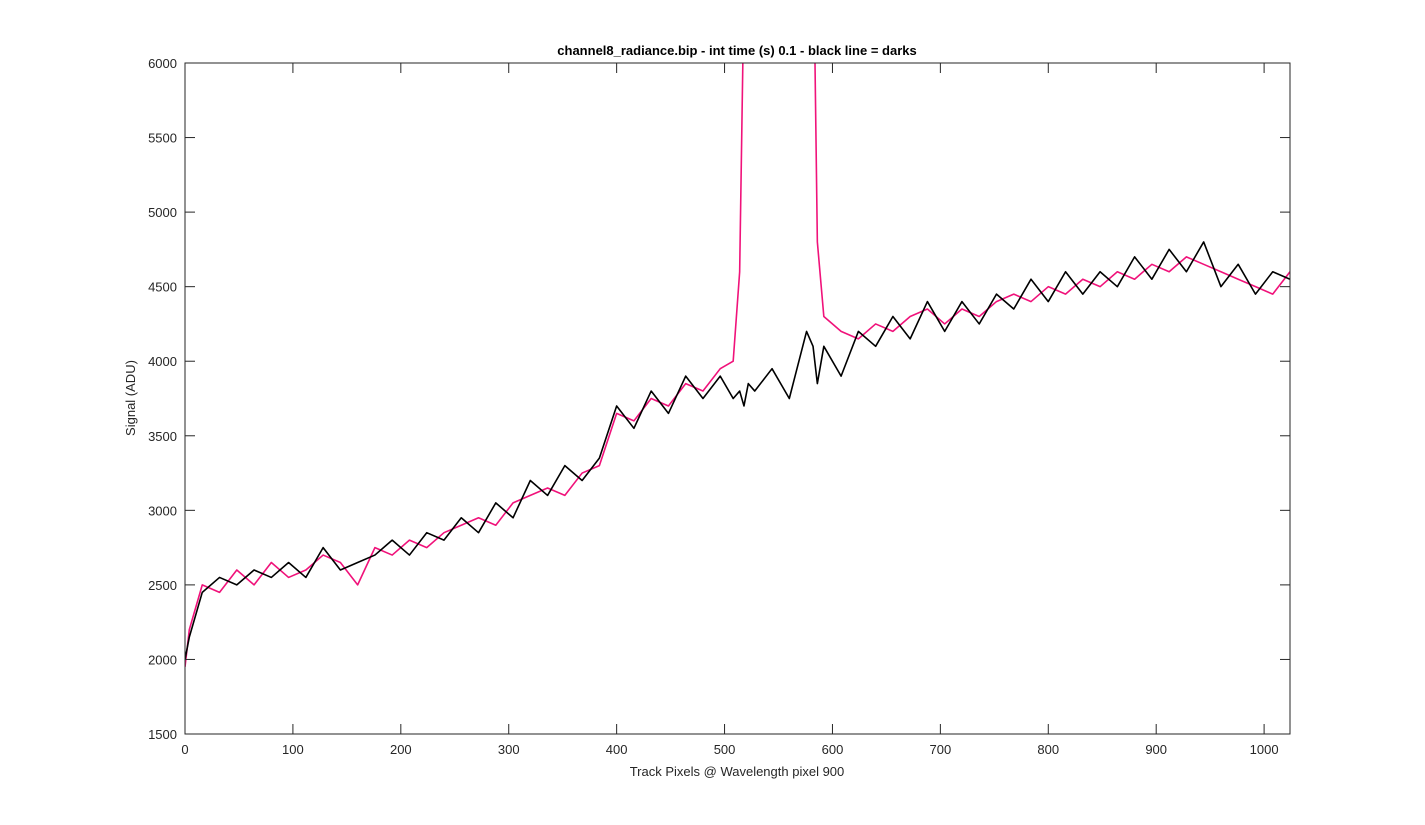 The height and width of the screenshot is (825, 1425). What do you see at coordinates (833, 749) in the screenshot?
I see `x-tick-label: 600` at bounding box center [833, 749].